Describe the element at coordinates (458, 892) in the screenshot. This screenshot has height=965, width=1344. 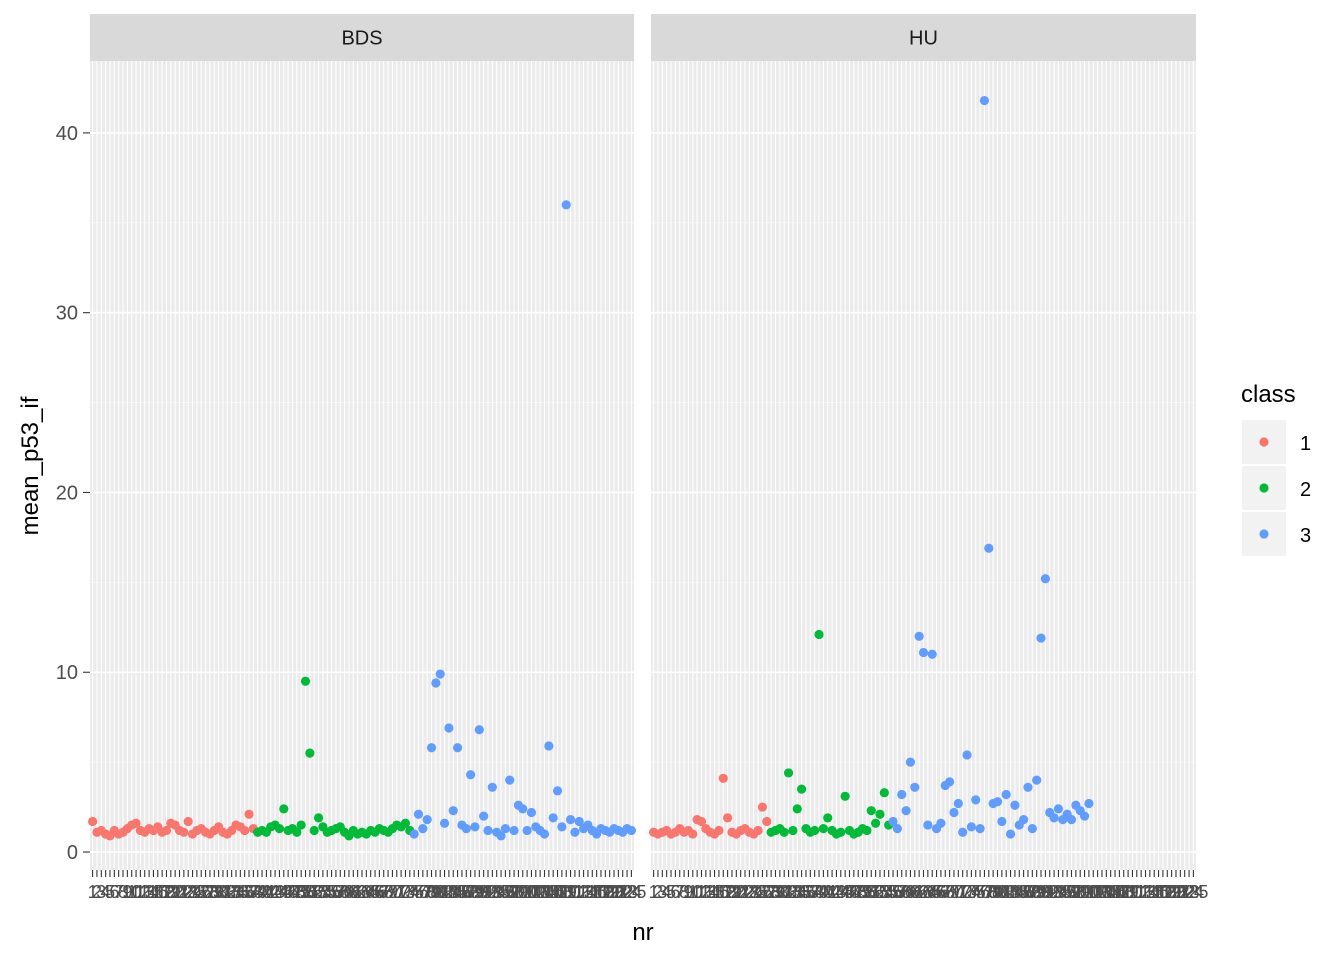
I see `x-tick-label: 85` at that location.